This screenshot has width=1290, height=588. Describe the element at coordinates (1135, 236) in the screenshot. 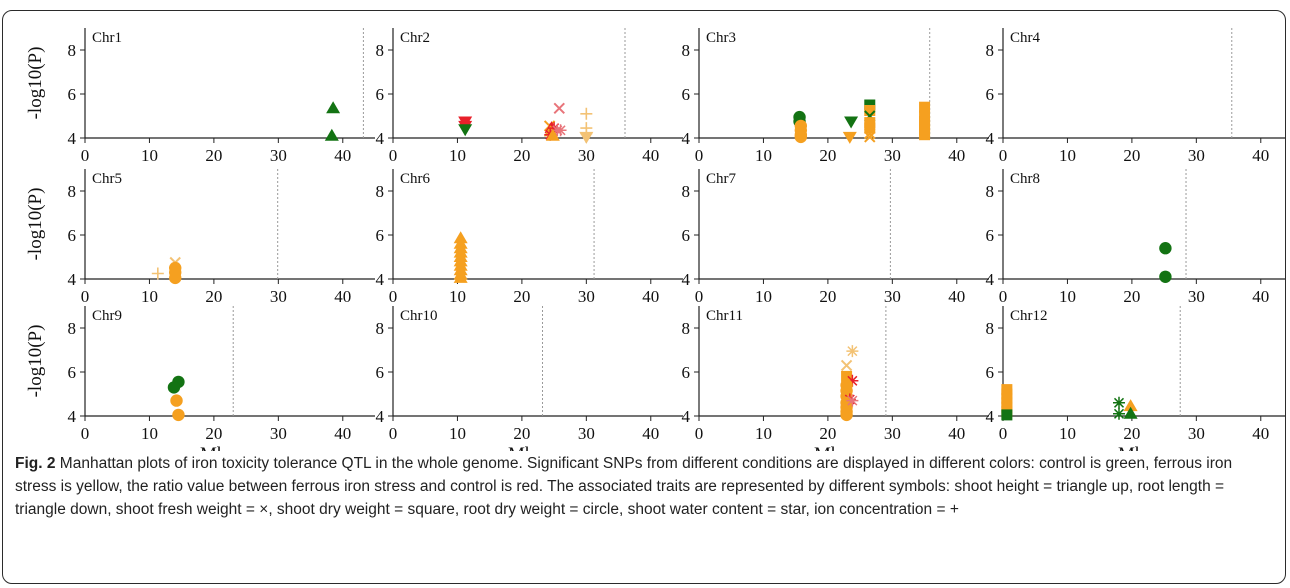

I see `panel-chr8: 4 6 8 0 10 20 30 40 Chr8` at that location.